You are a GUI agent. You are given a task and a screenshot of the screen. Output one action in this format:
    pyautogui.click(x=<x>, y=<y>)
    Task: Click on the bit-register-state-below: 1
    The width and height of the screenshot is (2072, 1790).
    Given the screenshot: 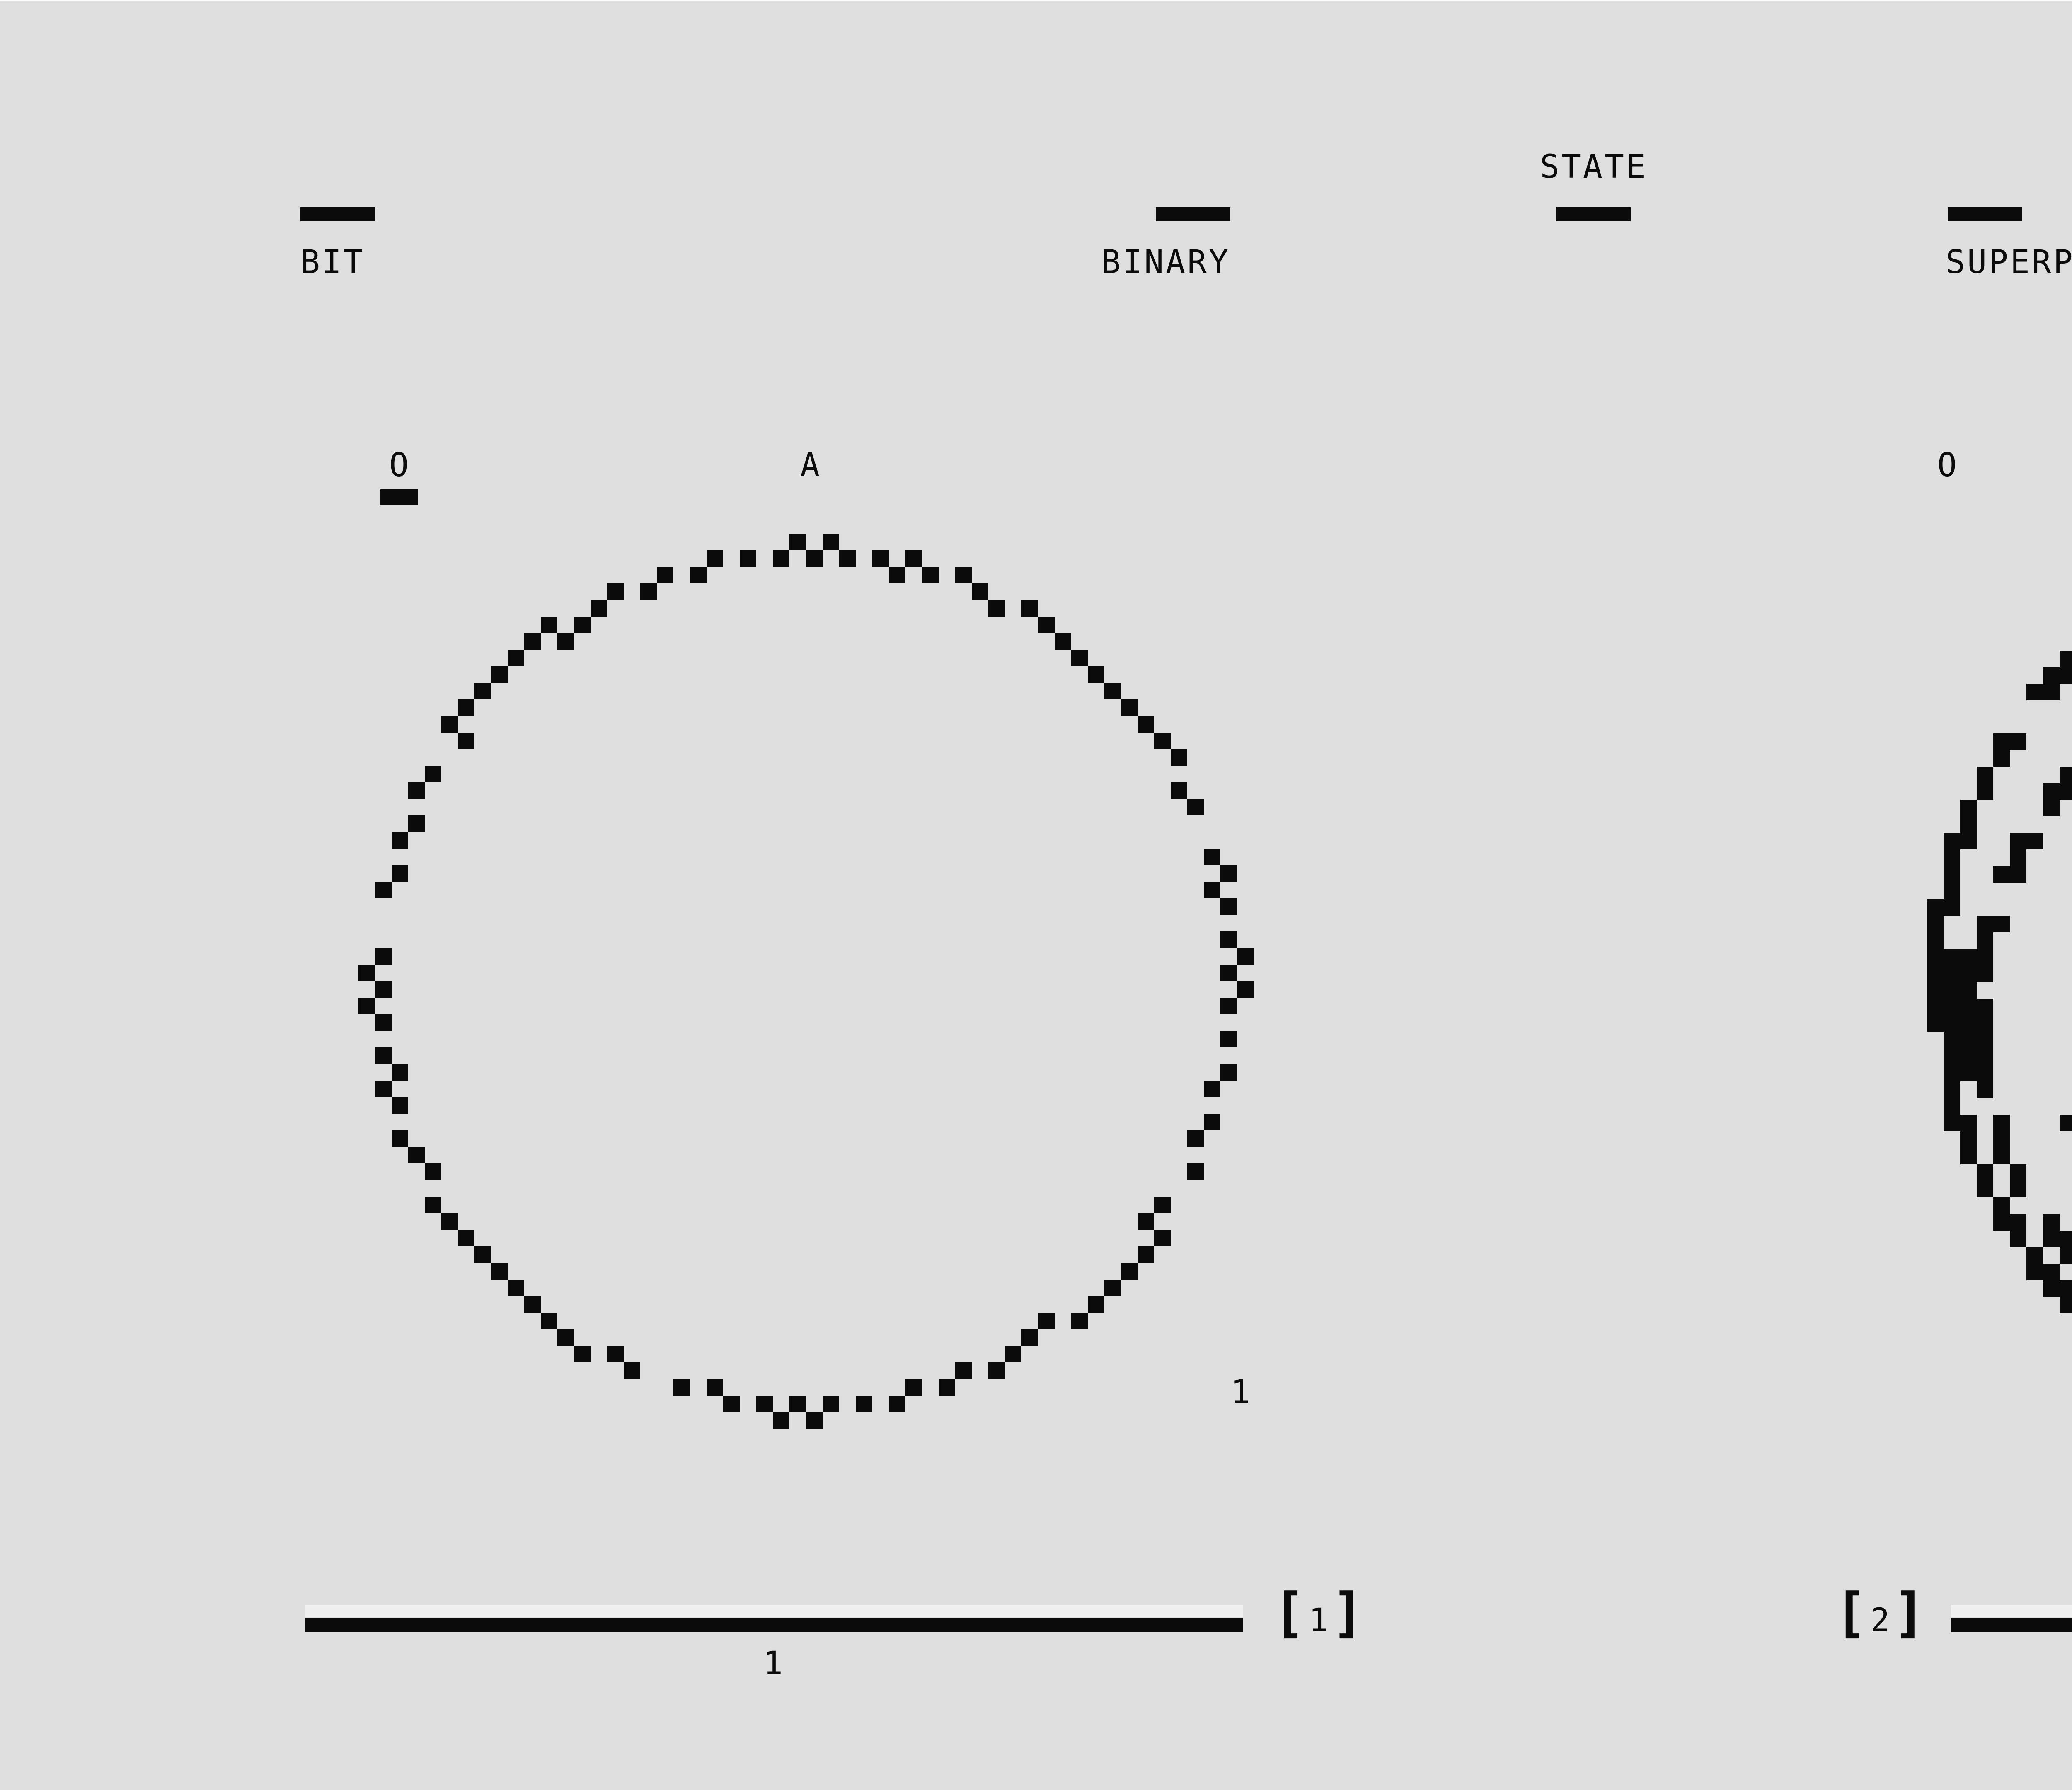 What is the action you would take?
    pyautogui.click(x=774, y=1663)
    